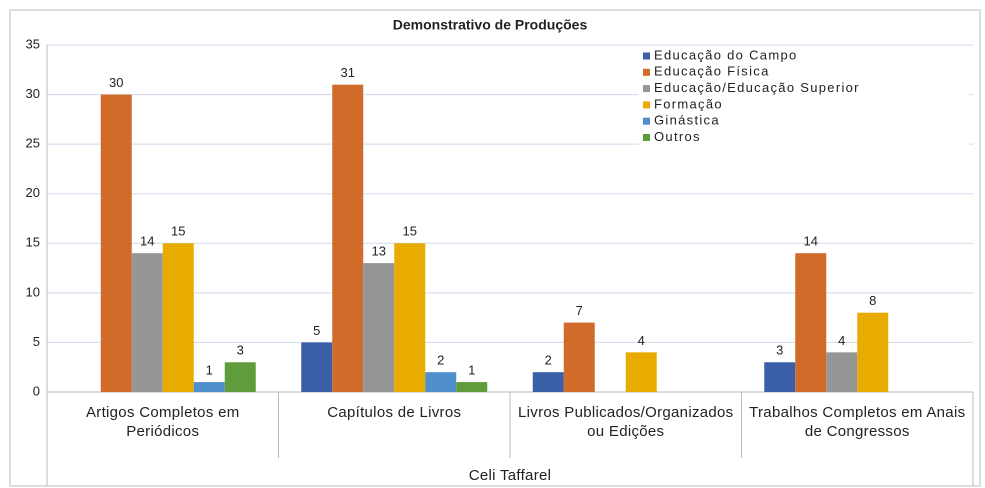  Describe the element at coordinates (394, 412) in the screenshot. I see `x-tick-label: Capítulos de Livros` at that location.